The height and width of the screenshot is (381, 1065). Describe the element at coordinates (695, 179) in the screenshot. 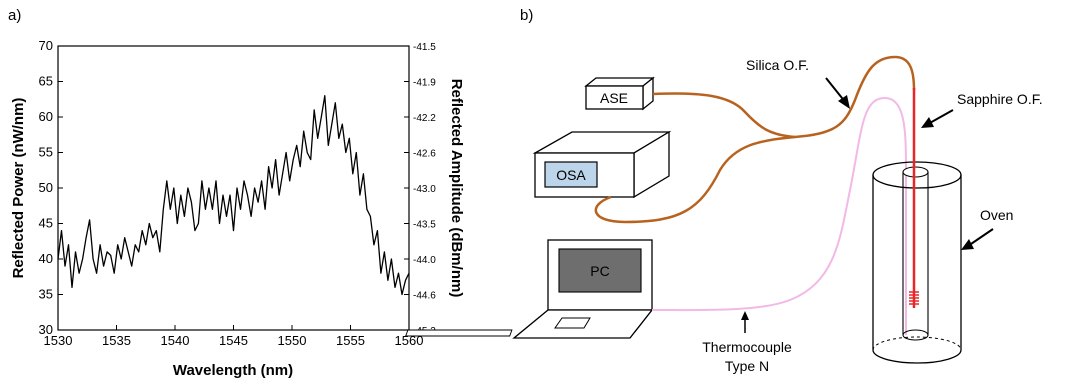

I see `silica-fiber-osa` at that location.